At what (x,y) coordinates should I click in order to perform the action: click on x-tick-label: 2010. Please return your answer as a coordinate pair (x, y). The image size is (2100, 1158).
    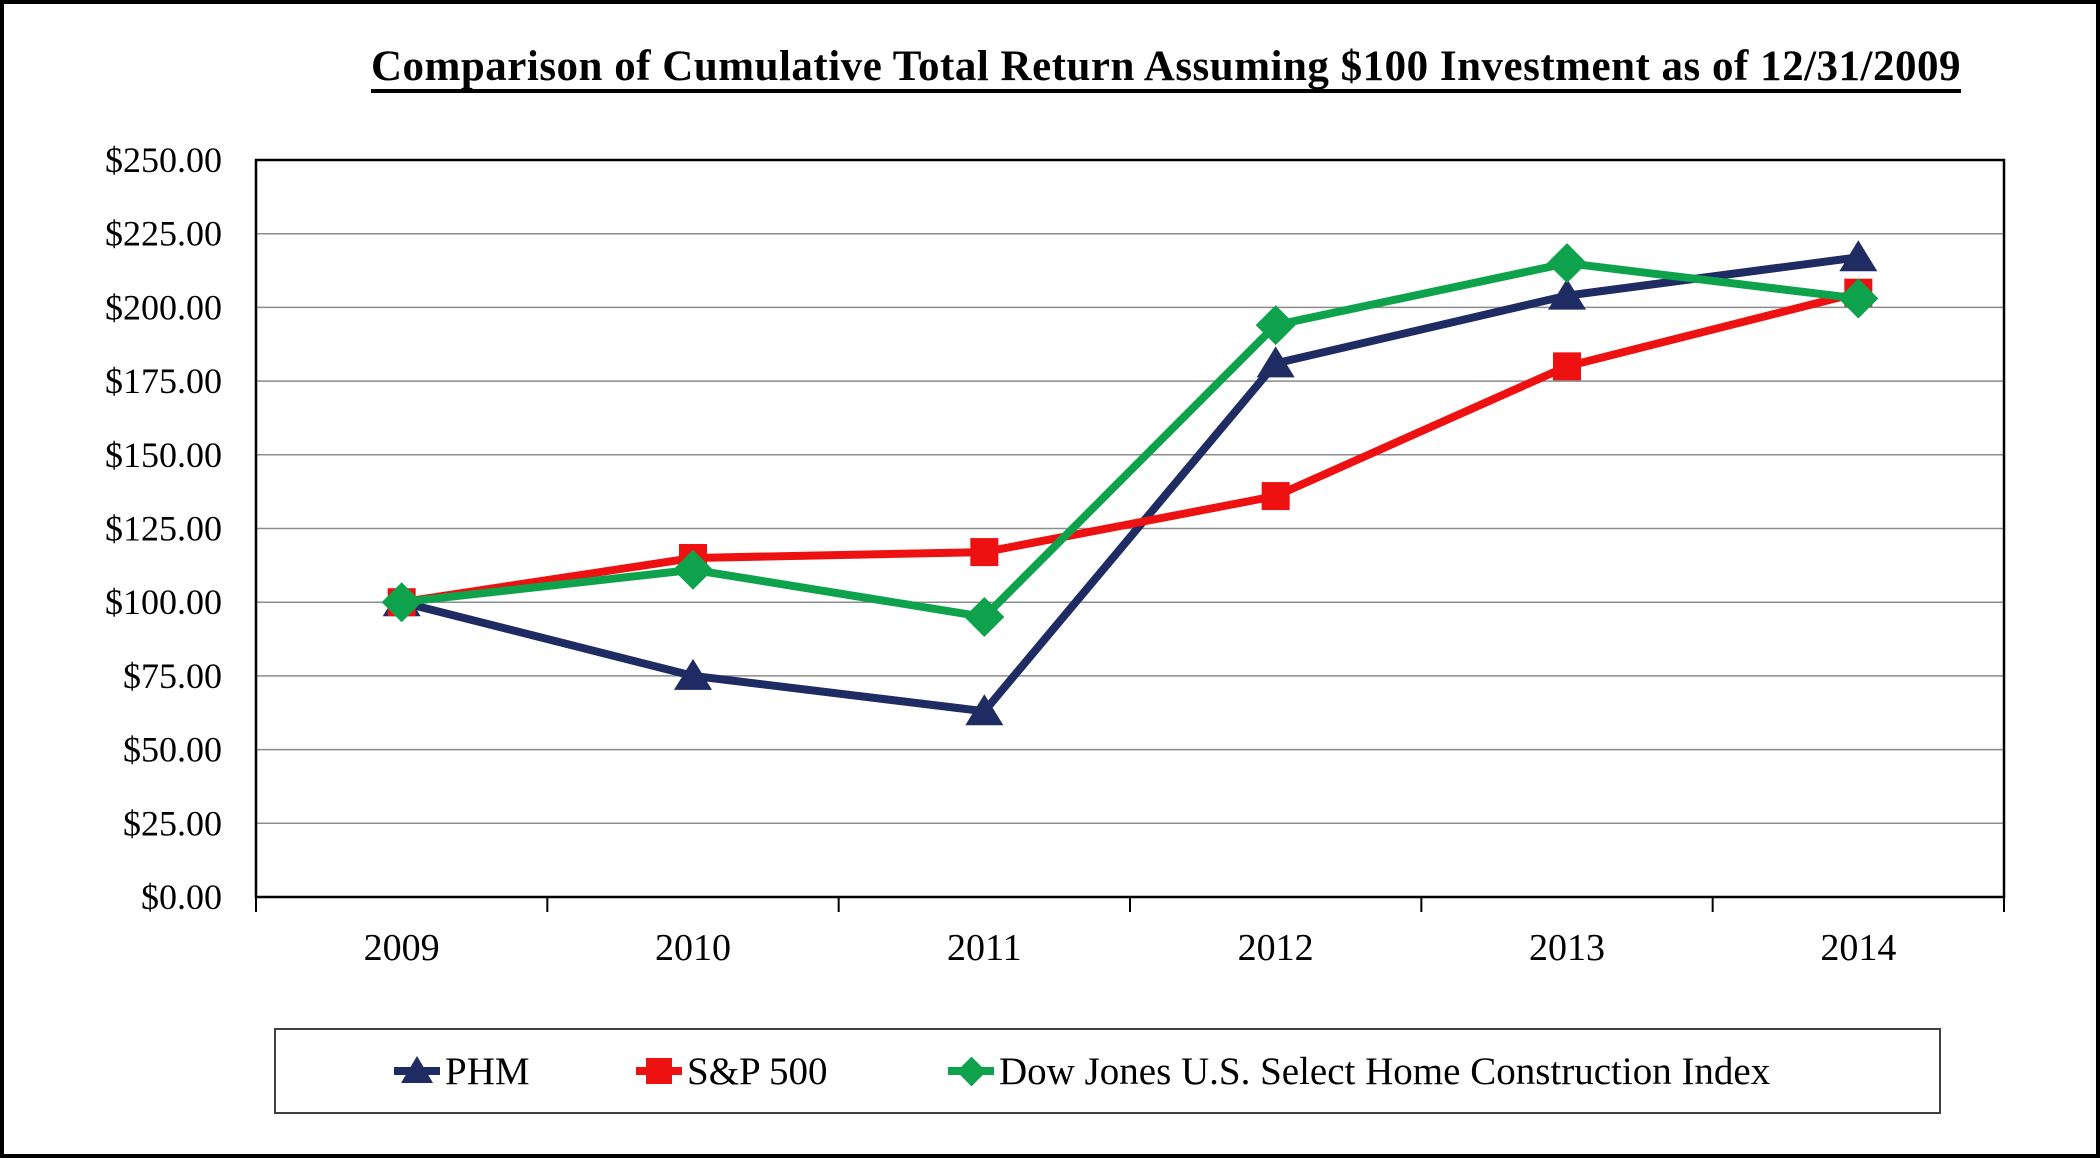
    Looking at the image, I should click on (693, 948).